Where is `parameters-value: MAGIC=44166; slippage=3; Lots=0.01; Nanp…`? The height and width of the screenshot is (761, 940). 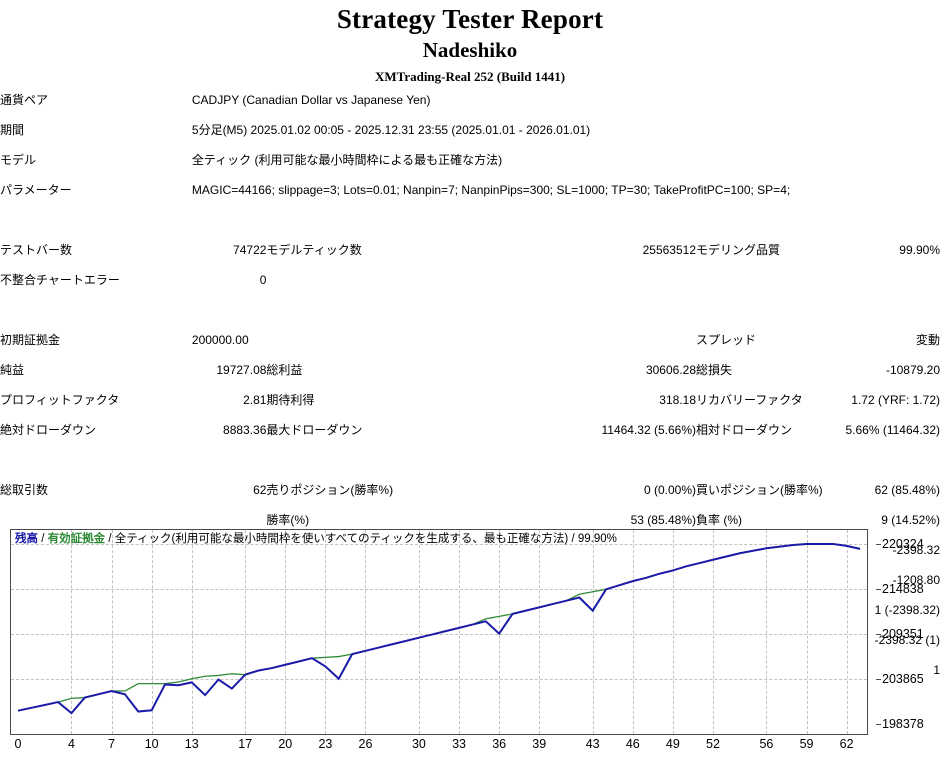
parameters-value: MAGIC=44166; slippage=3; Lots=0.01; Nanp… is located at coordinates (491, 190).